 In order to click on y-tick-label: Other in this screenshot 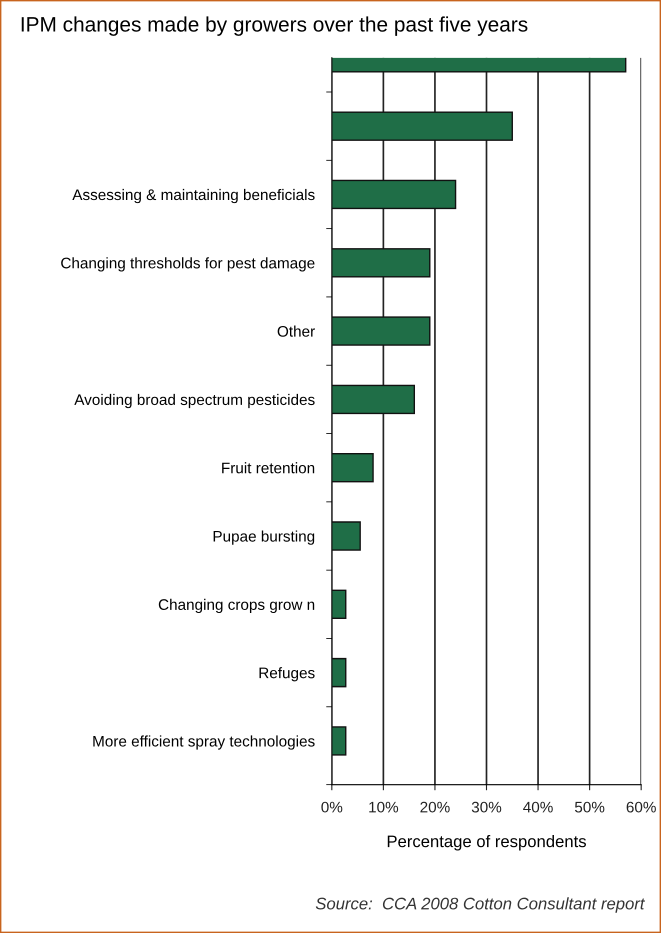, I will do `click(296, 331)`.